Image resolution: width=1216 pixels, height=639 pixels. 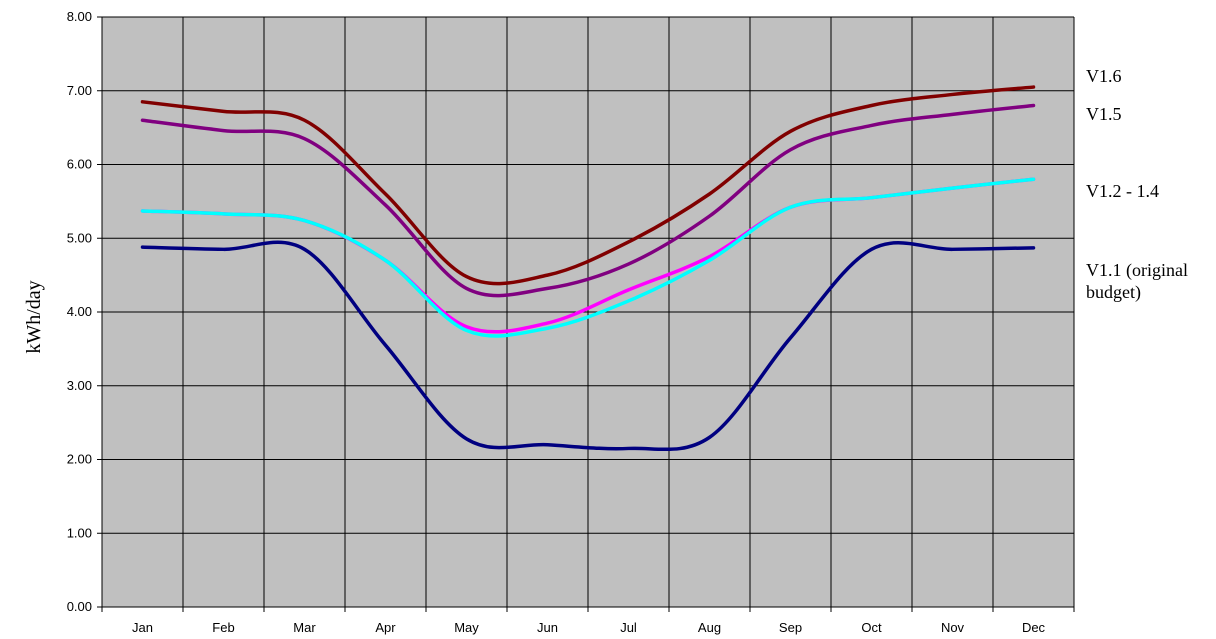 I want to click on x-tick-label: Jun, so click(x=547, y=627).